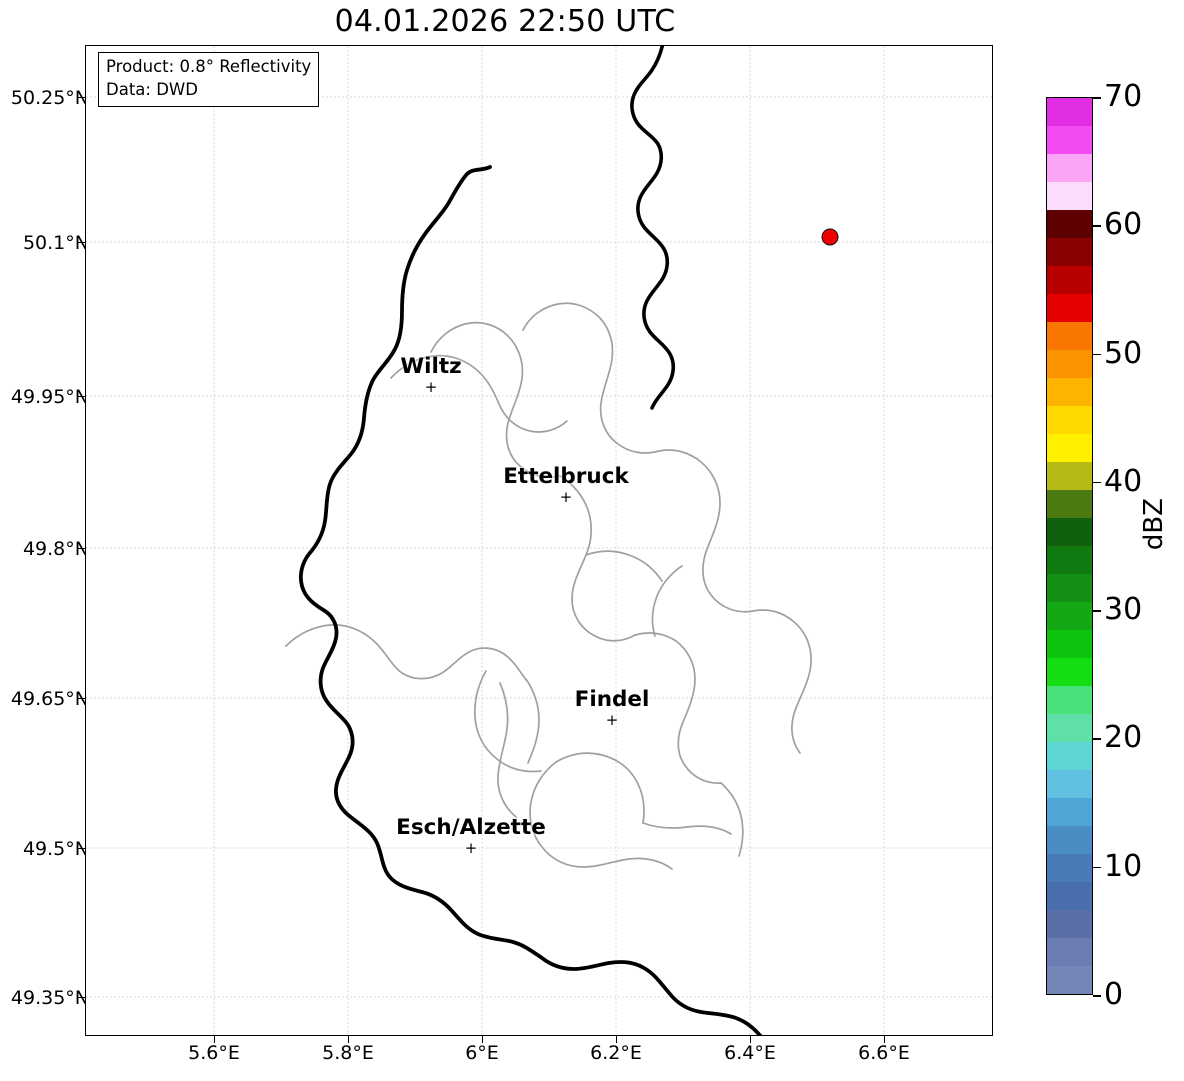 This screenshot has height=1081, width=1184. I want to click on colorbar-tick-label: 40, so click(1123, 481).